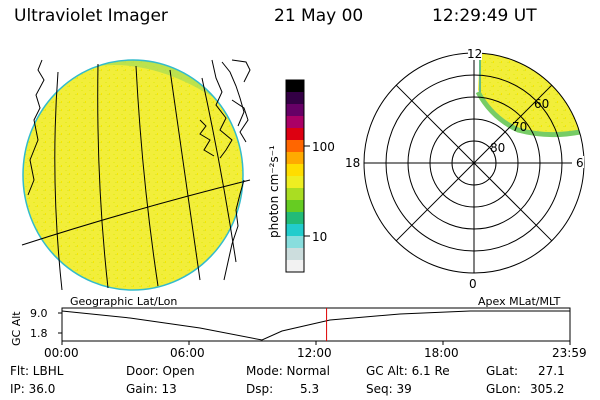 This screenshot has width=600, height=400. What do you see at coordinates (288, 371) in the screenshot?
I see `mode-status: Mode: Normal` at bounding box center [288, 371].